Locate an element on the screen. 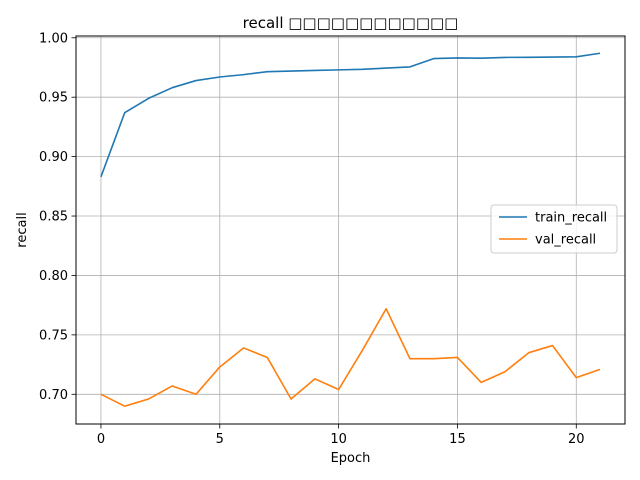 The image size is (640, 480). legend-label-train-recall: train_recall is located at coordinates (571, 218).